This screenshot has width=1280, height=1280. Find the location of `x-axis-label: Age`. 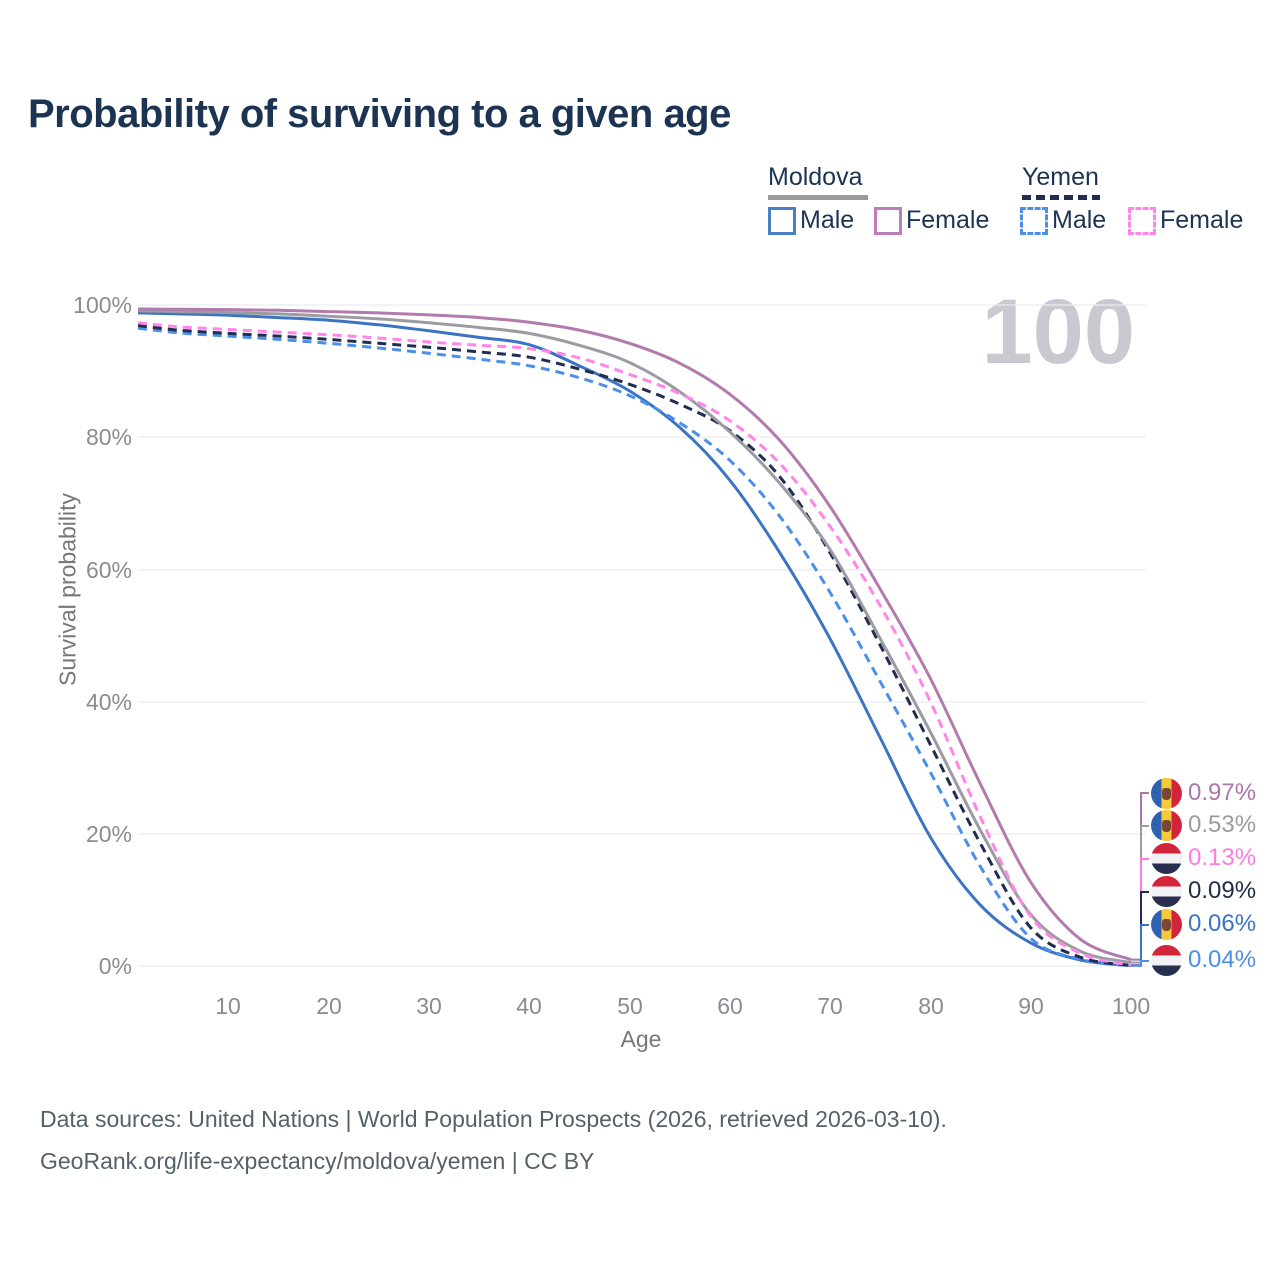

x-axis-label: Age is located at coordinates (641, 1039).